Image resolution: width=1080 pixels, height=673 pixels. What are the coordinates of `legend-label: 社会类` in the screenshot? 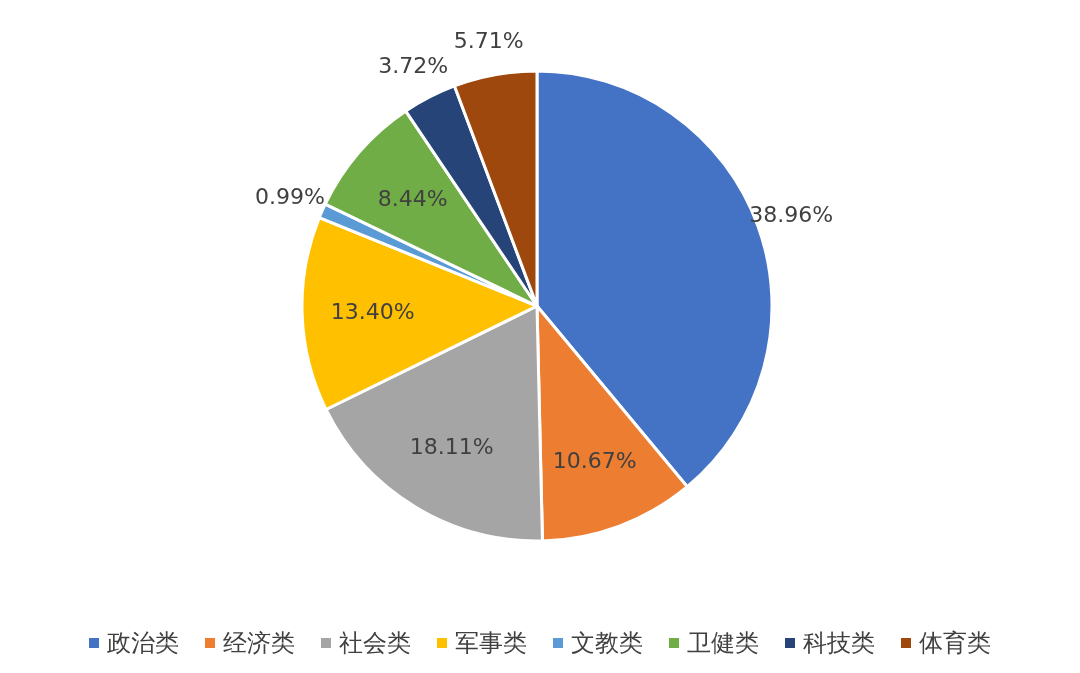 It's located at (375, 643).